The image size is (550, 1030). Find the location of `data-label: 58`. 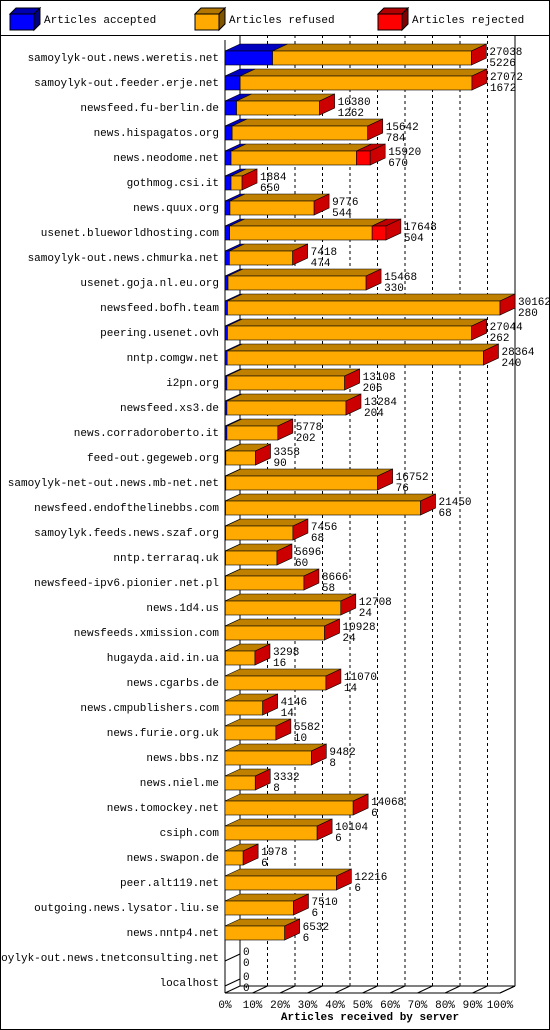

data-label: 58 is located at coordinates (328, 589).